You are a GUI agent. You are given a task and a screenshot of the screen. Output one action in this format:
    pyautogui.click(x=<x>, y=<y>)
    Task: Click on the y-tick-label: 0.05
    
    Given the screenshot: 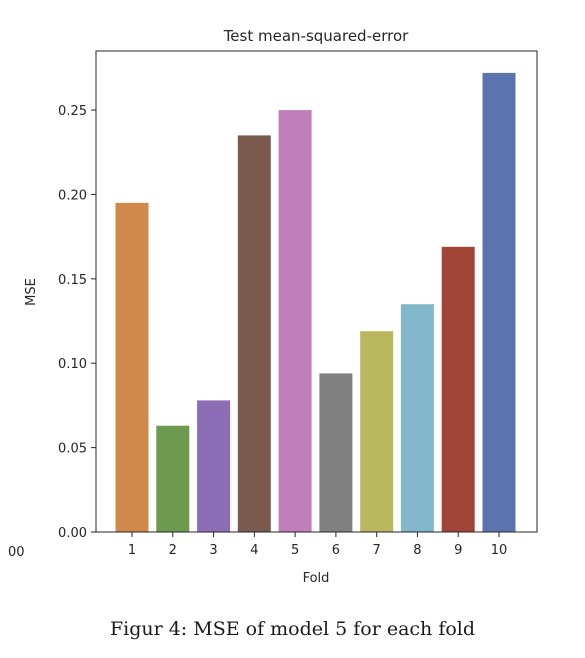 What is the action you would take?
    pyautogui.click(x=72, y=449)
    